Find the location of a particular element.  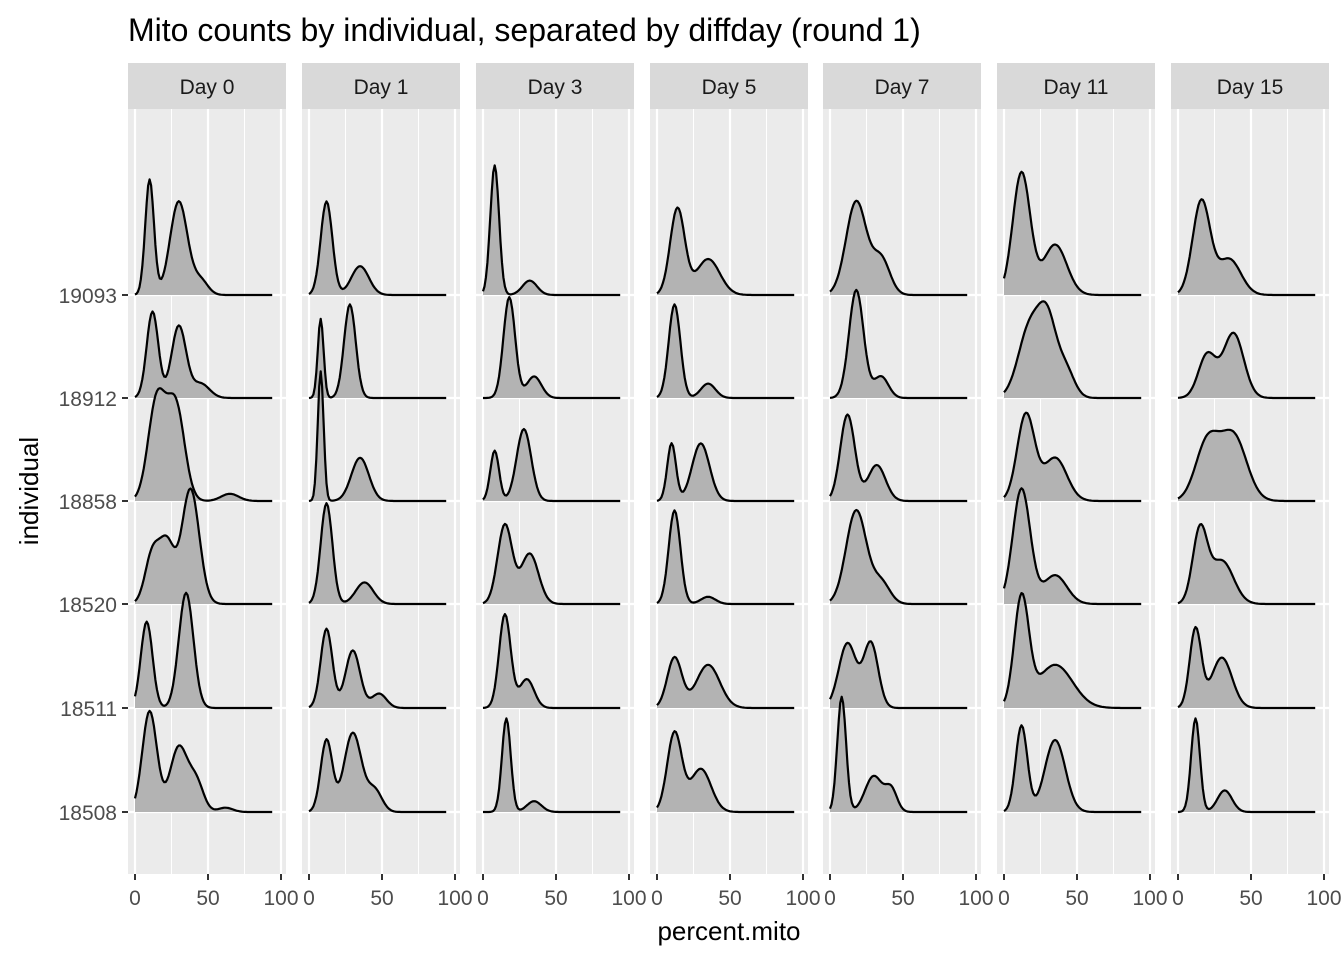

facet-strip-label: Day 11 is located at coordinates (1076, 87).